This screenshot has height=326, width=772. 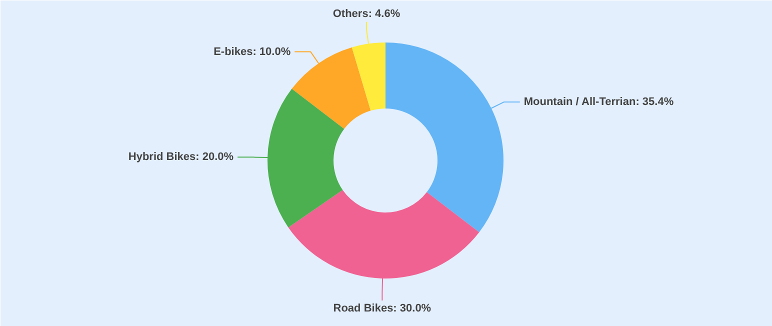 What do you see at coordinates (366, 14) in the screenshot?
I see `slice-label: Others: 4.6%` at bounding box center [366, 14].